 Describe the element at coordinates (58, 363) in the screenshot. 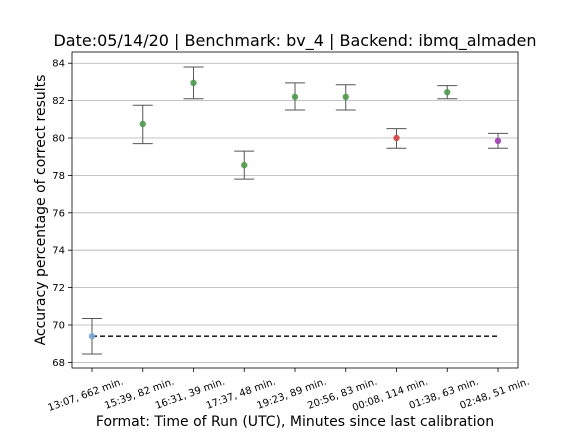

I see `y-tick-label: 68` at that location.